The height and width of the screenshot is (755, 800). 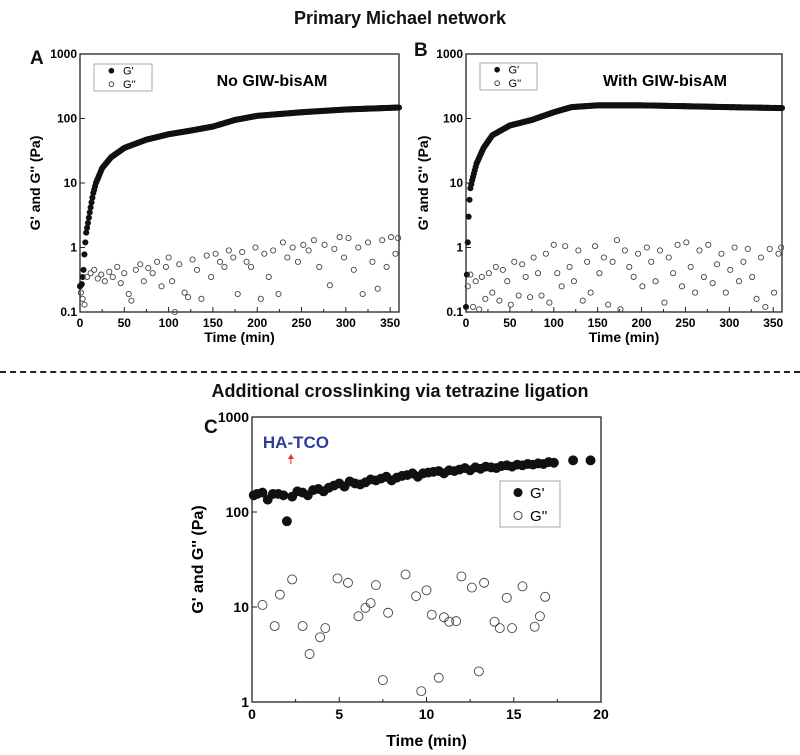 What do you see at coordinates (459, 248) in the screenshot?
I see `y-tick-label: 1` at bounding box center [459, 248].